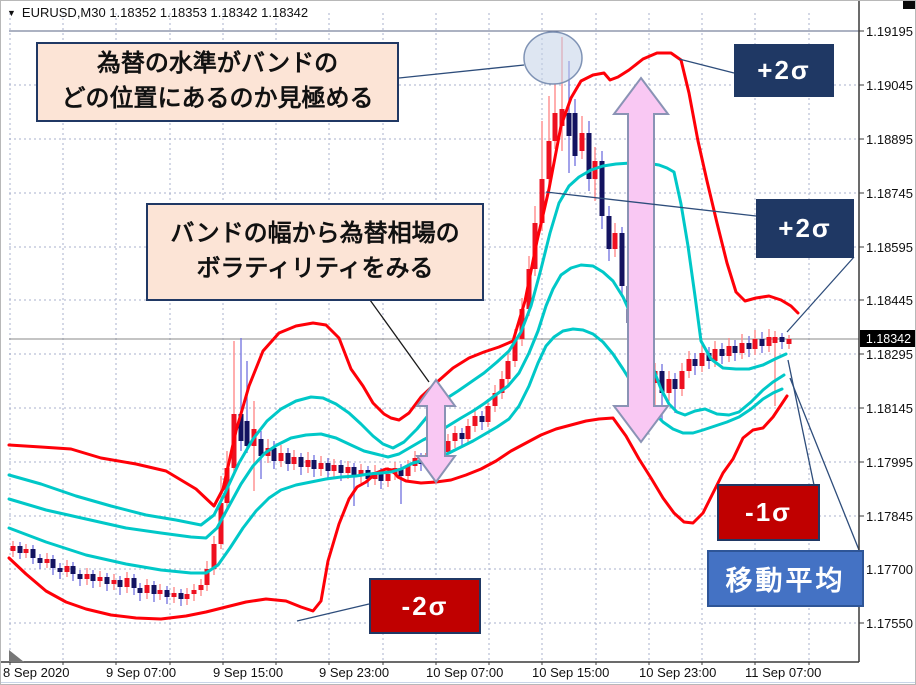 The height and width of the screenshot is (685, 916). What do you see at coordinates (425, 605) in the screenshot?
I see `sigma-label: -2σ` at bounding box center [425, 605].